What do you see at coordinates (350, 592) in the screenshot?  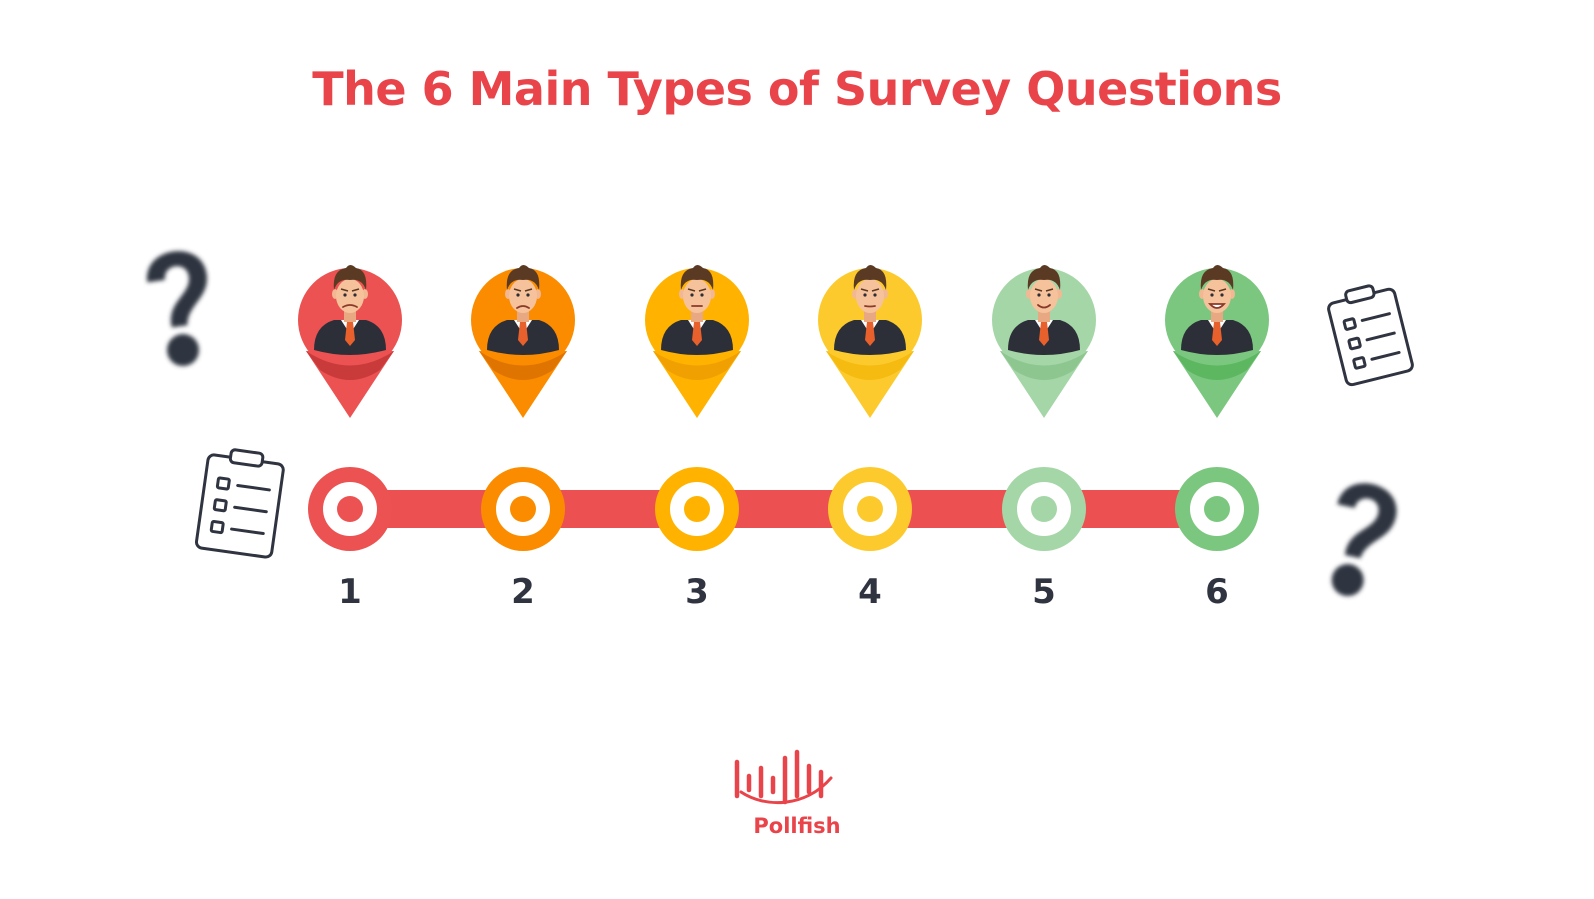 I see `step-number: 1` at bounding box center [350, 592].